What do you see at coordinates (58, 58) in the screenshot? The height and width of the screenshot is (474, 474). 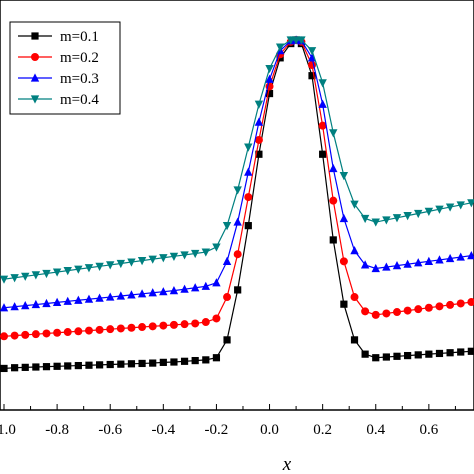 I see `legend-entry-2: m=0.2` at bounding box center [58, 58].